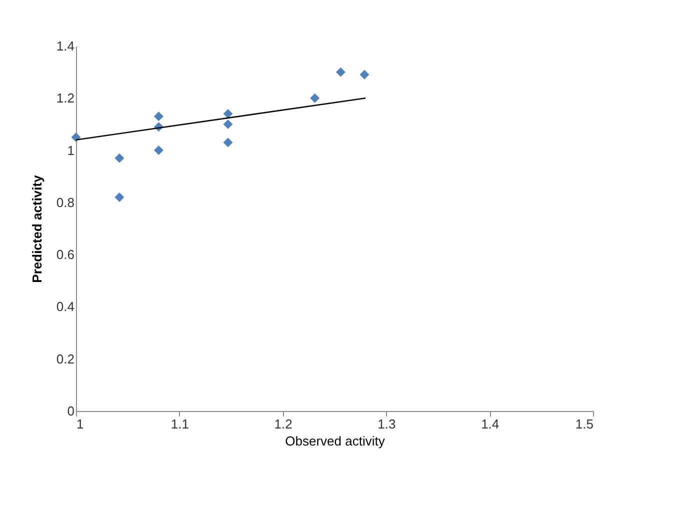 This screenshot has width=677, height=529. What do you see at coordinates (584, 424) in the screenshot?
I see `x-tick-label: 1.5` at bounding box center [584, 424].